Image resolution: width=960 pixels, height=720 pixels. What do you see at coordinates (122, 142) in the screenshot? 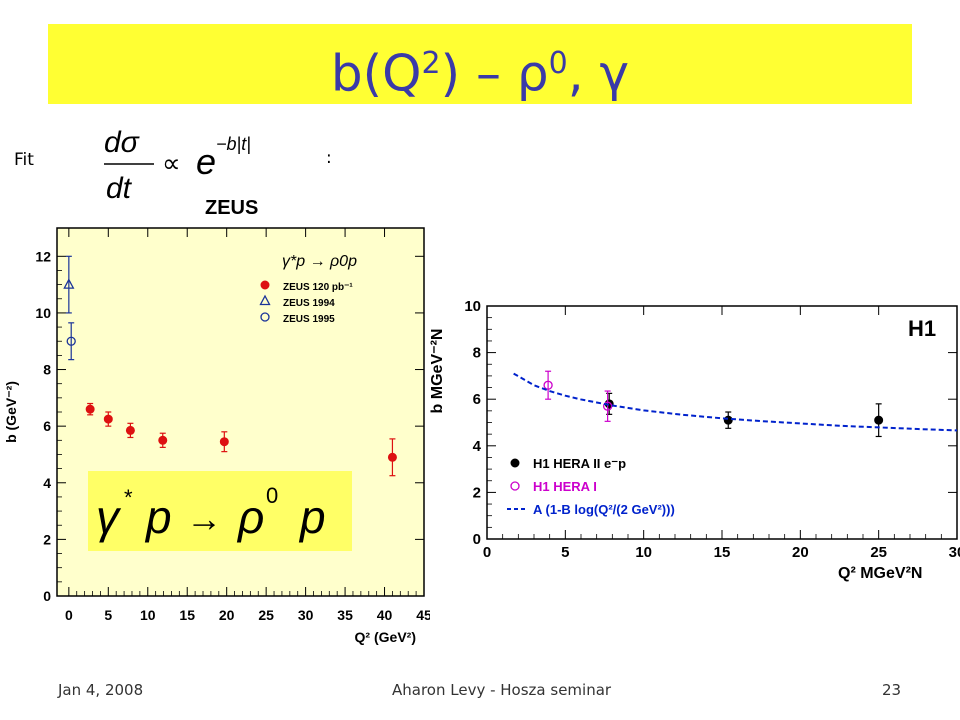
I see `svg-text: dσ` at bounding box center [122, 142].